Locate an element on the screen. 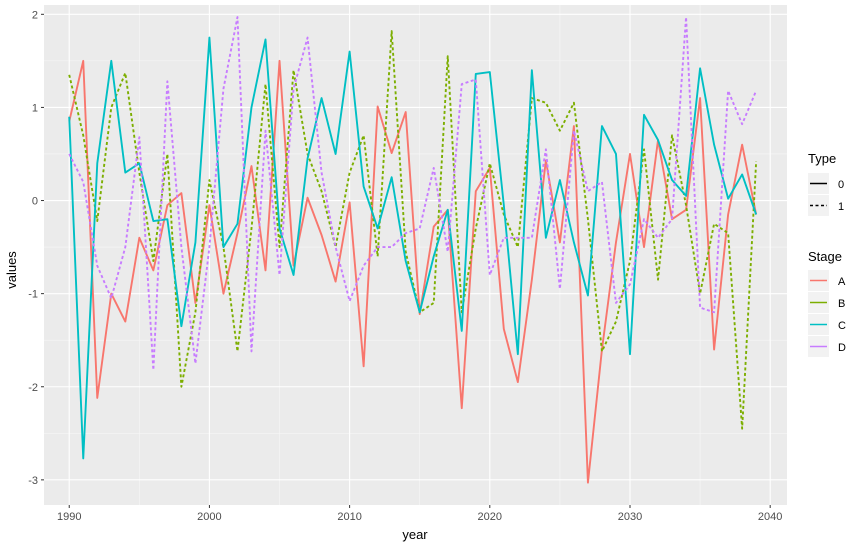 The width and height of the screenshot is (858, 542). y-axis-title: values is located at coordinates (11, 270).